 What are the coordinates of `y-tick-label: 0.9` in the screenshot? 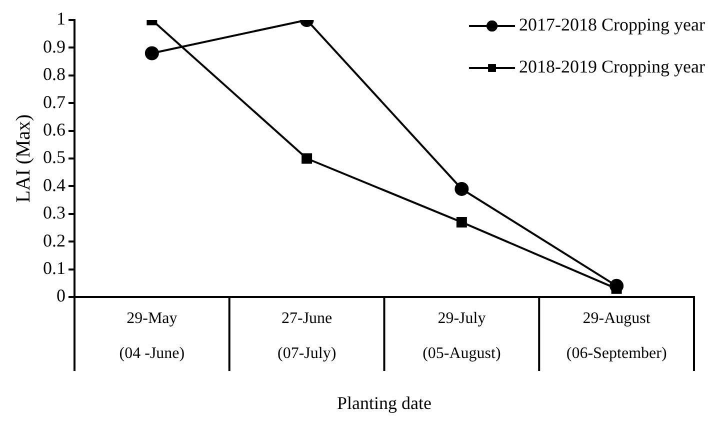 It's located at (54, 46).